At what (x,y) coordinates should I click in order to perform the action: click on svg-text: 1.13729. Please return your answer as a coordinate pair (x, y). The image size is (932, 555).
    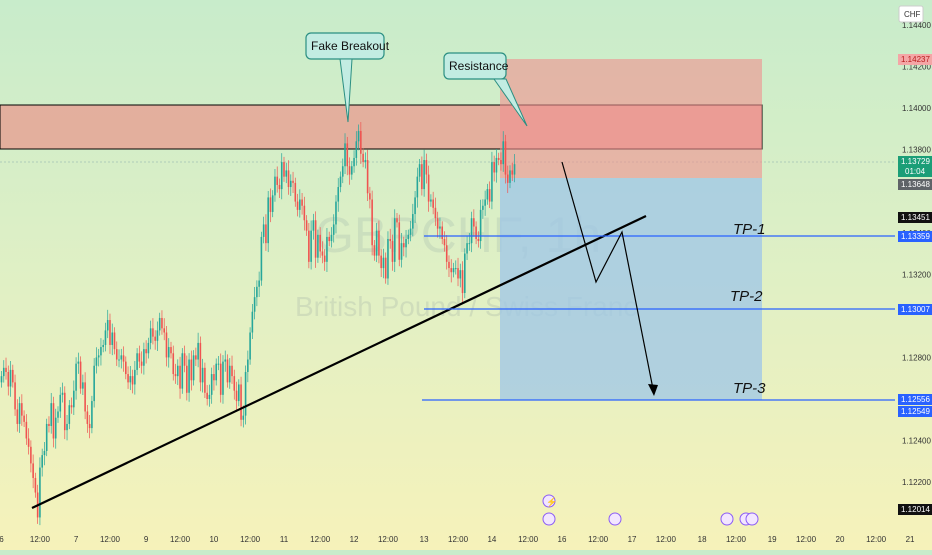
    Looking at the image, I should click on (915, 161).